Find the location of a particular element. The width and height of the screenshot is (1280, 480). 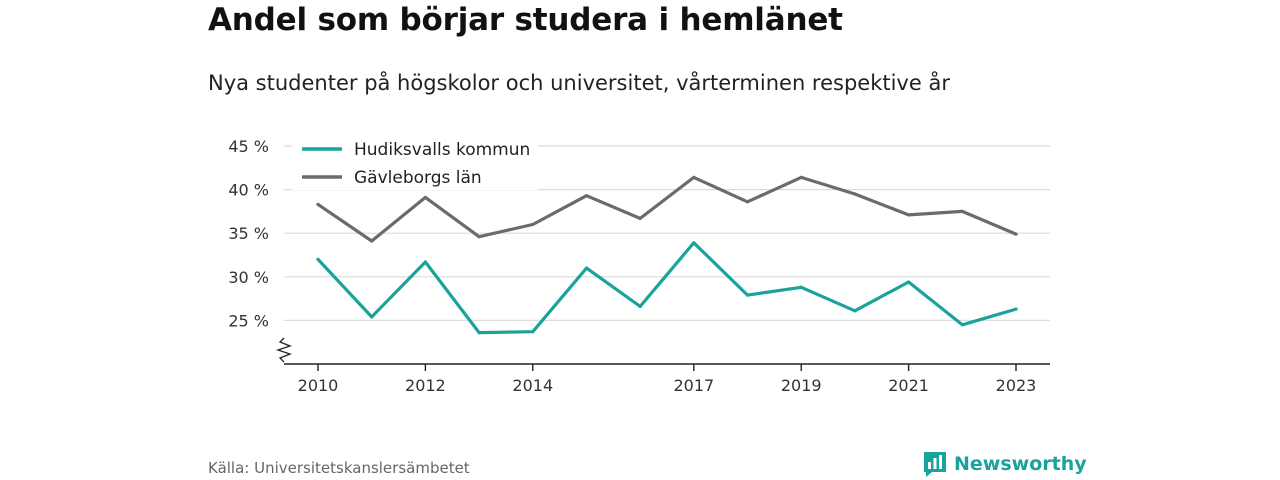

y-axis-ticks: 25 % 30 % 35 % 40 % 45 % is located at coordinates (248, 233).